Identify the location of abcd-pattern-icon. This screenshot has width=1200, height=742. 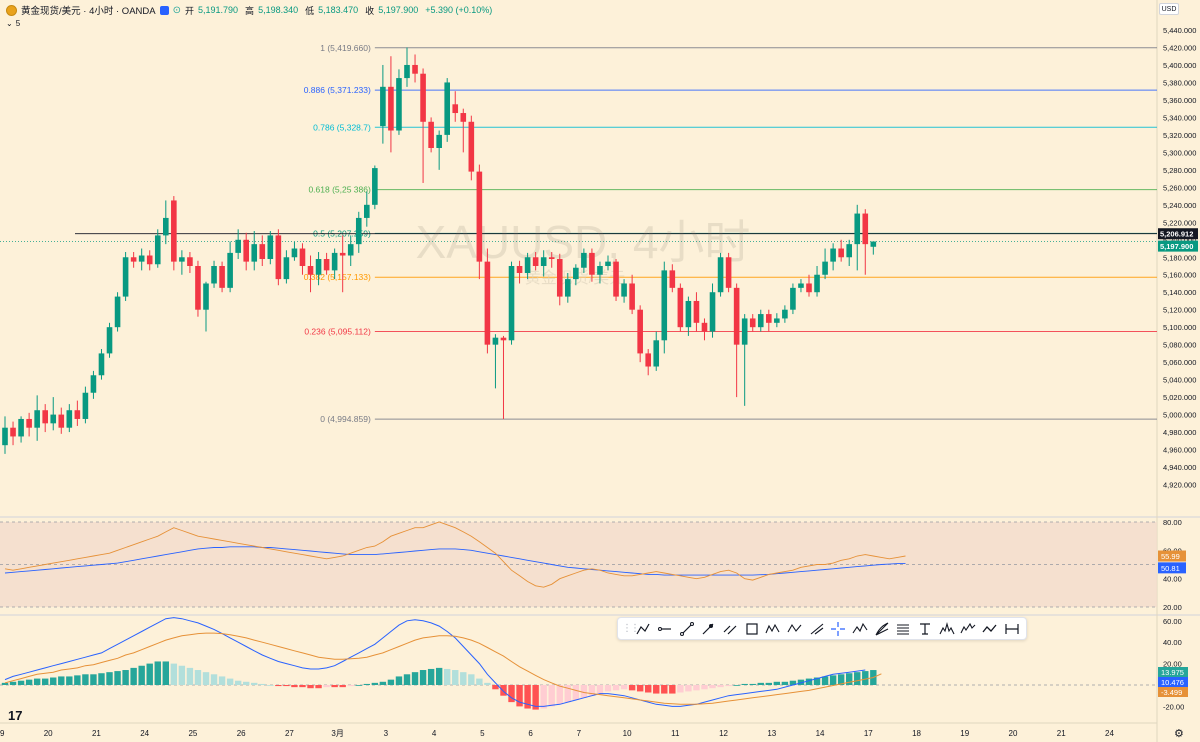
(795, 628).